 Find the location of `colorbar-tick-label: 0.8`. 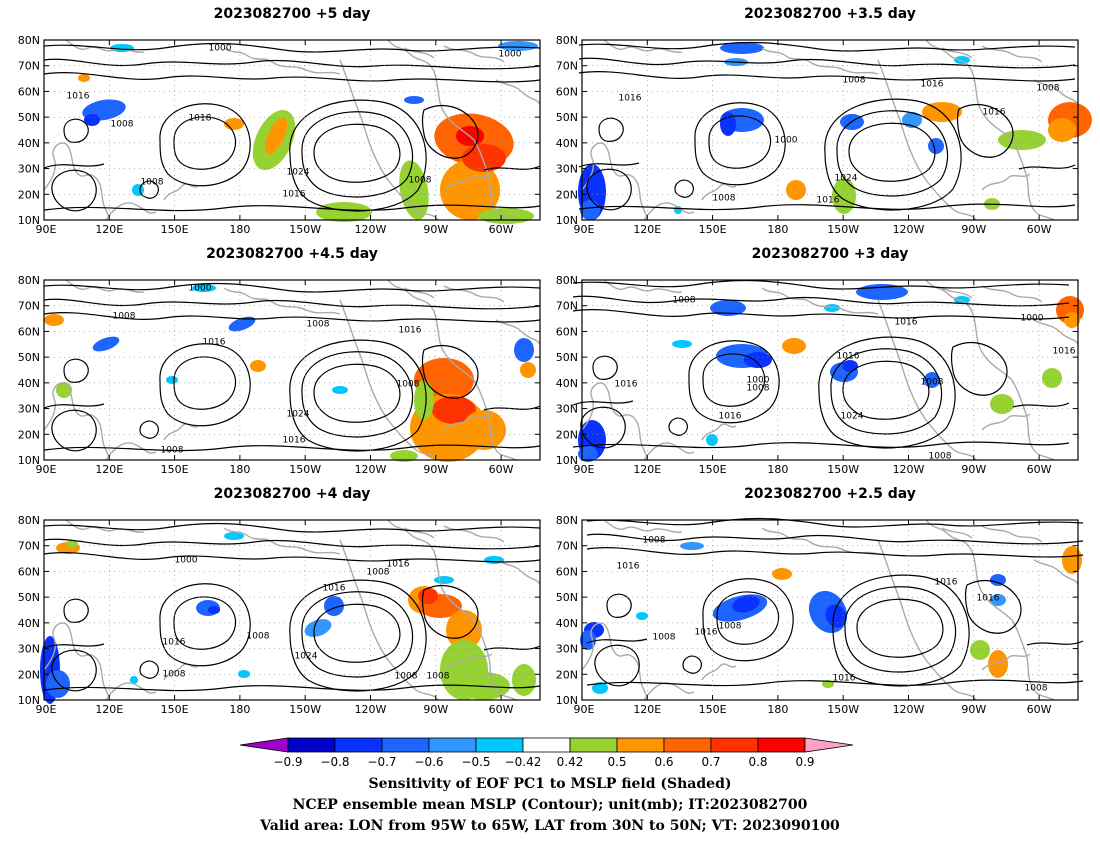

colorbar-tick-label: 0.8 is located at coordinates (757, 762).